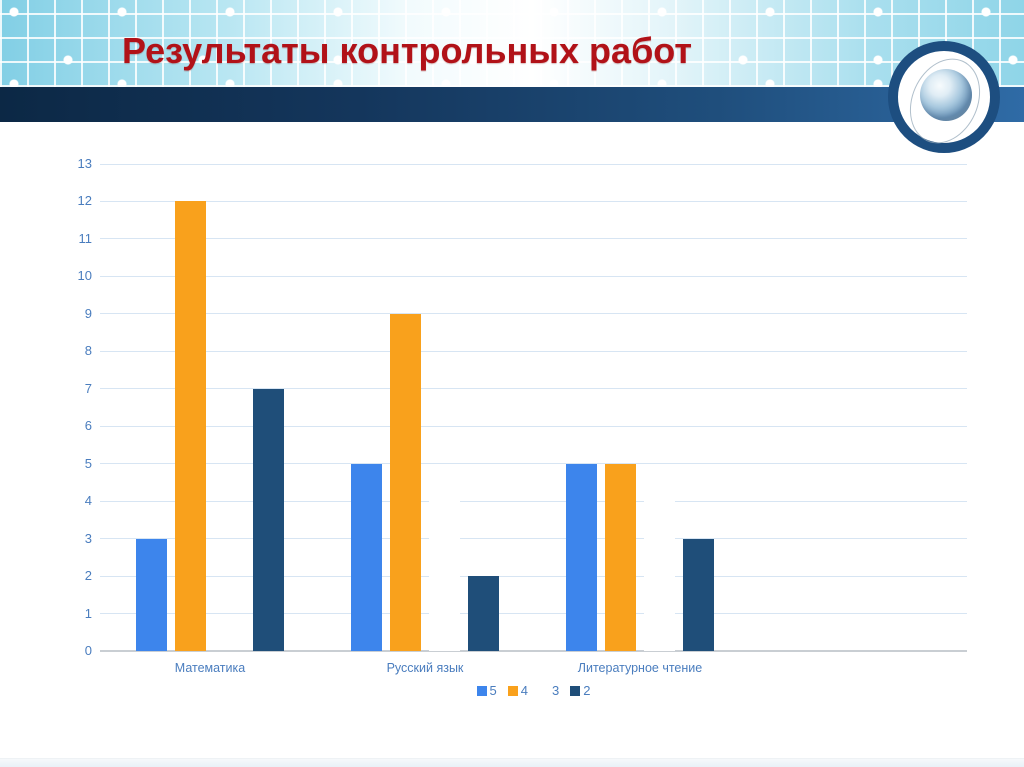  Describe the element at coordinates (85, 238) in the screenshot. I see `y-axis-label: 11` at that location.